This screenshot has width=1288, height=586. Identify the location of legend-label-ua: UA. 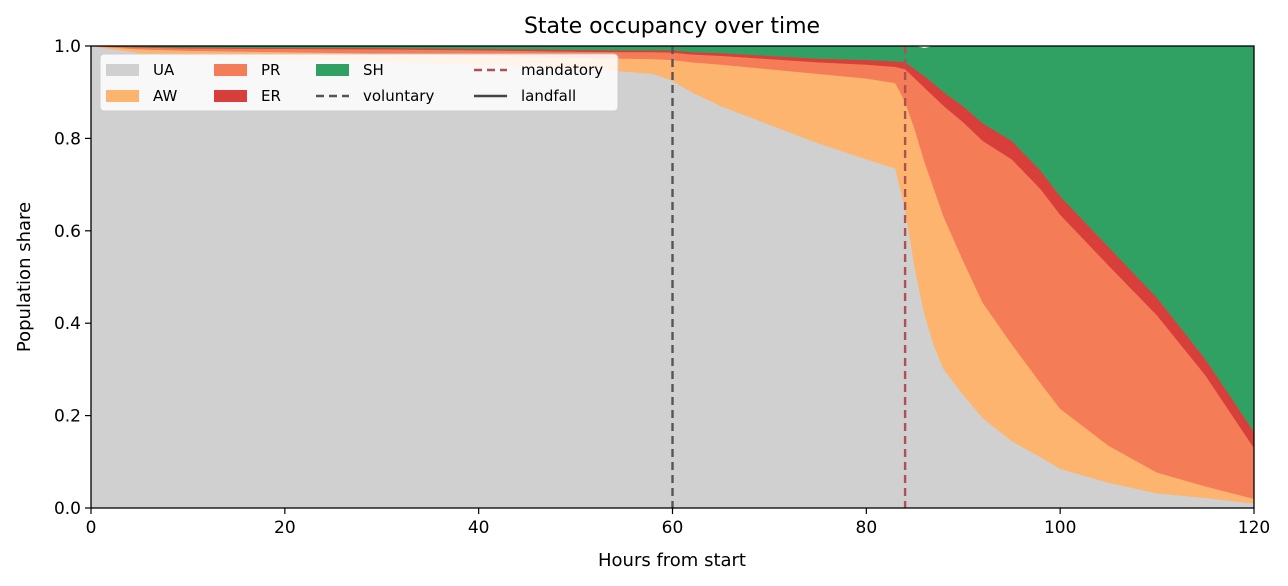
(164, 70).